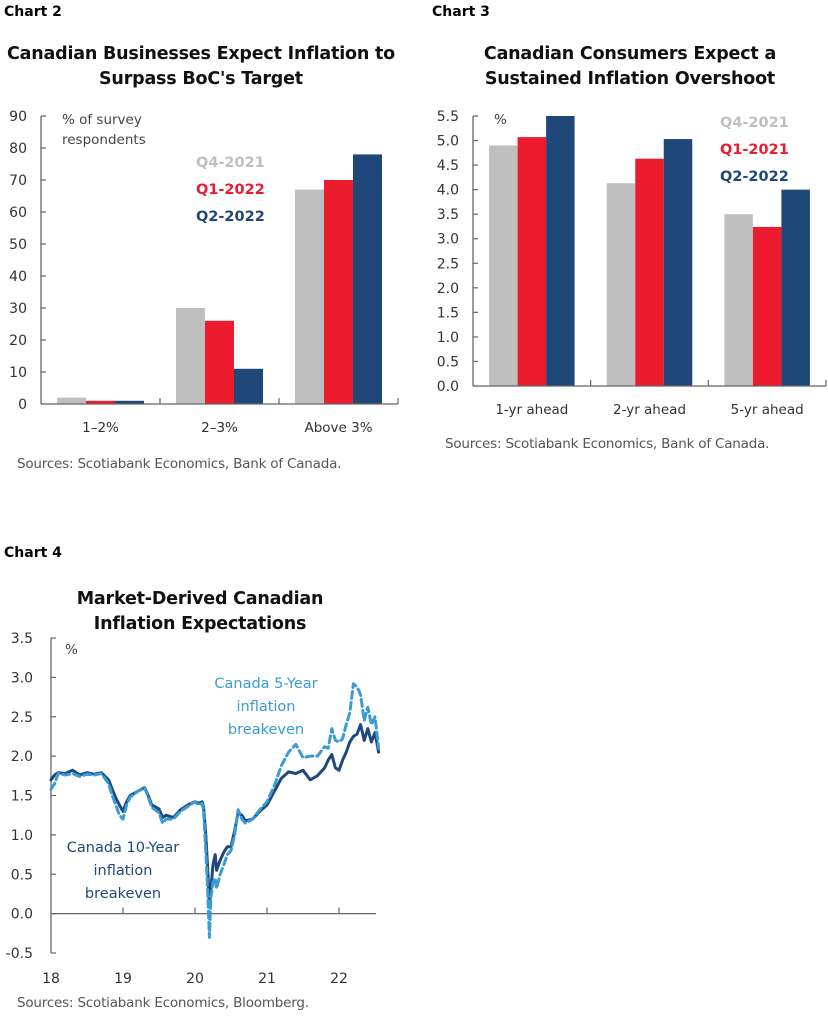 This screenshot has width=828, height=1023. I want to click on line-5yr-breakeven, so click(215, 810).